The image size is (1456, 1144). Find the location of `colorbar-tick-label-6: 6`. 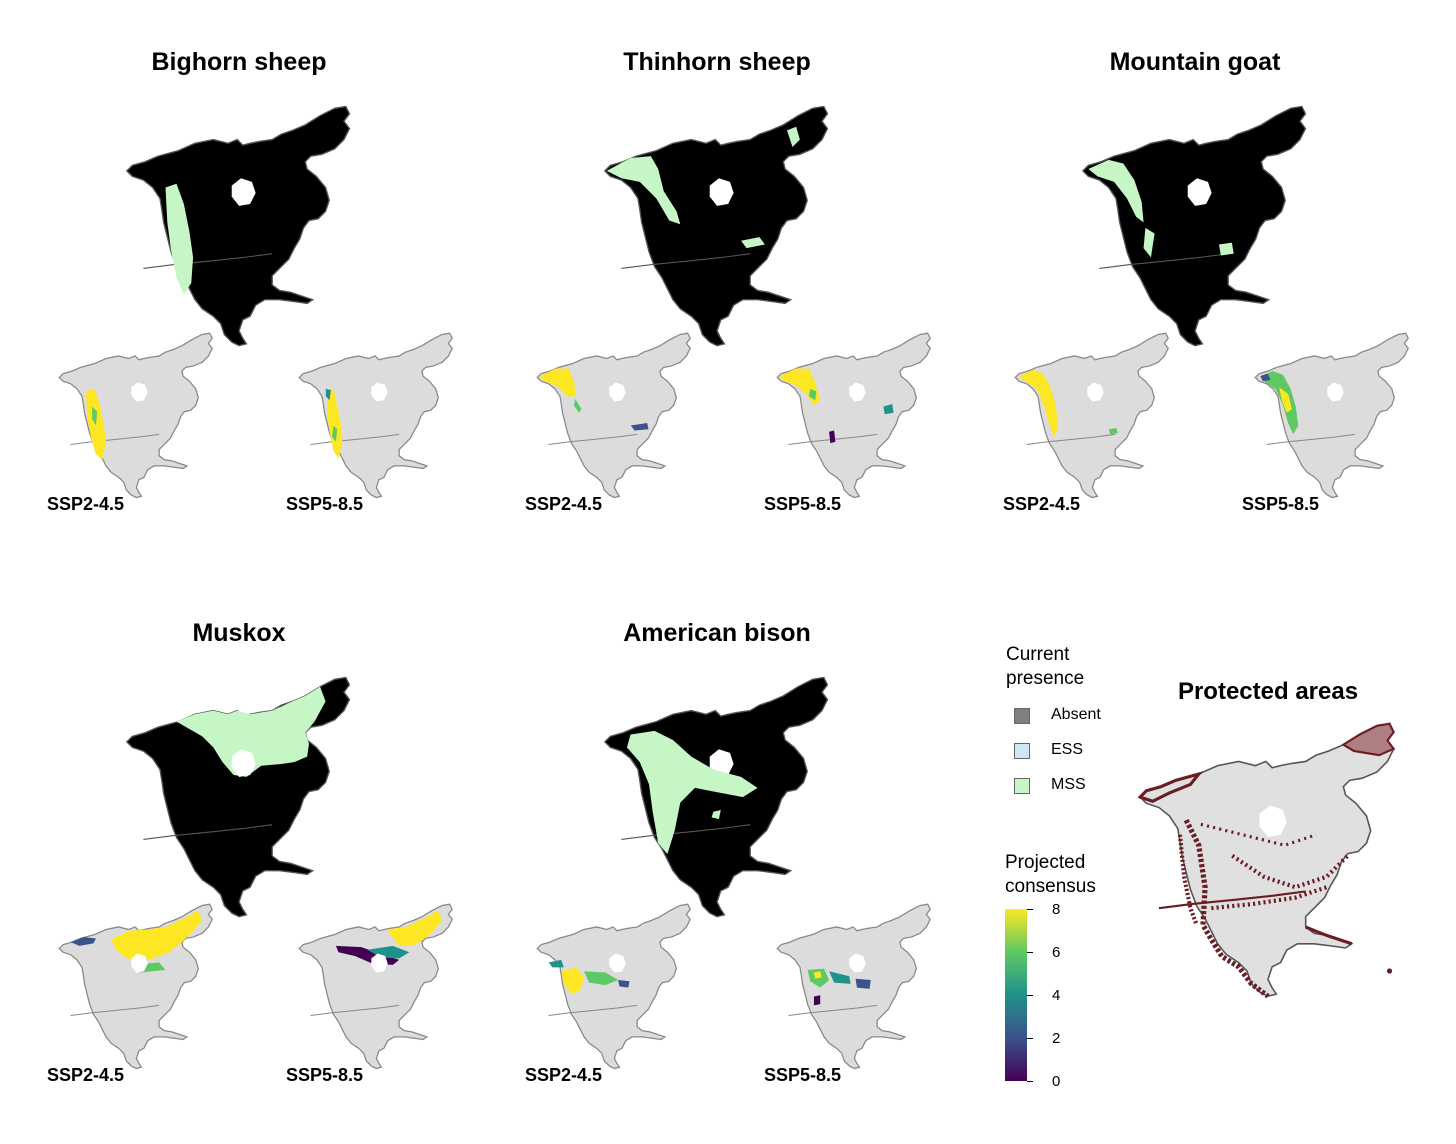

colorbar-tick-label-6: 6 is located at coordinates (1056, 952).